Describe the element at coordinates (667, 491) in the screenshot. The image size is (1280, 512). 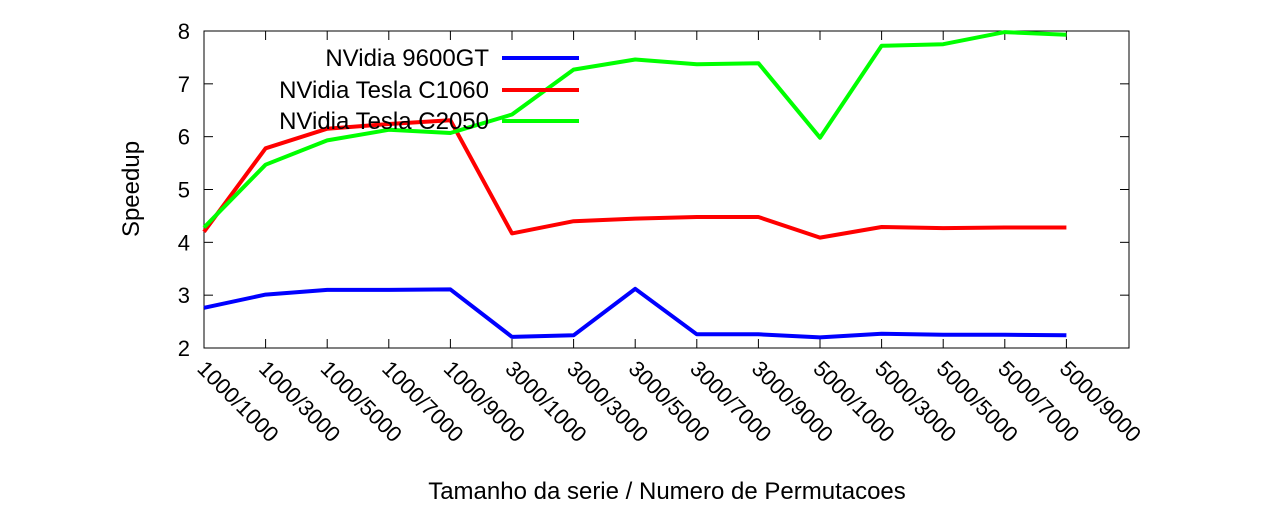
I see `x-axis-label: Tamanho da serie / Numero de Permutacoes` at that location.